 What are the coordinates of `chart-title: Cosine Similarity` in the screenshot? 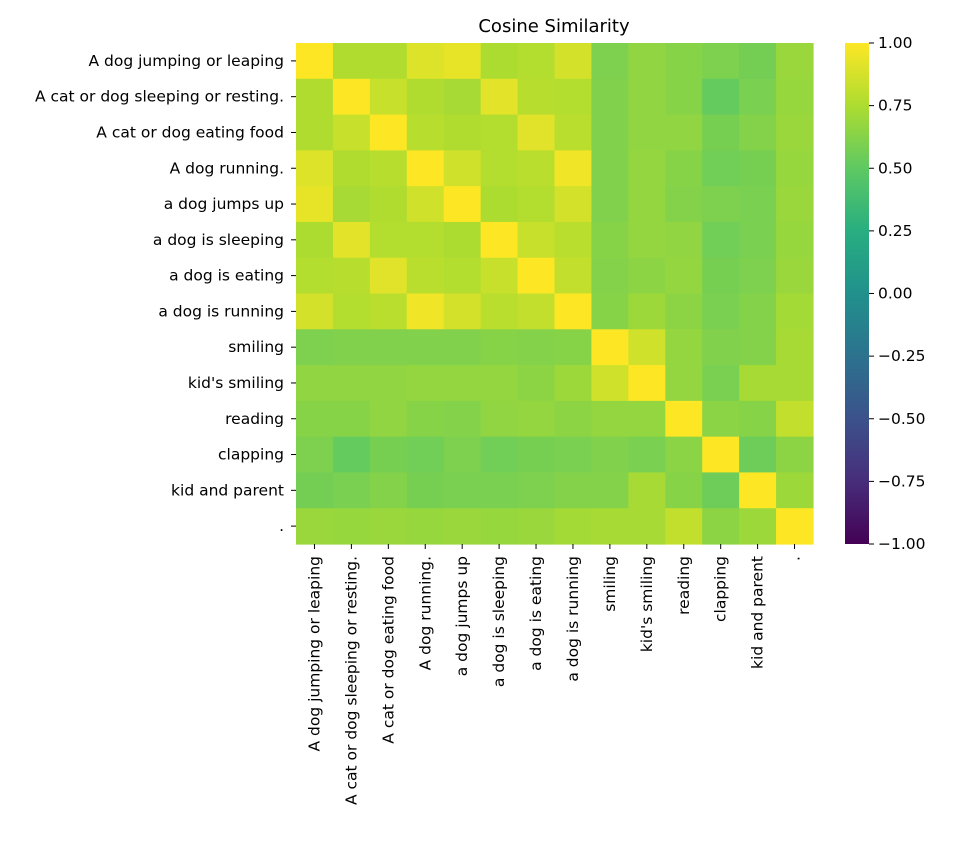 It's located at (554, 26).